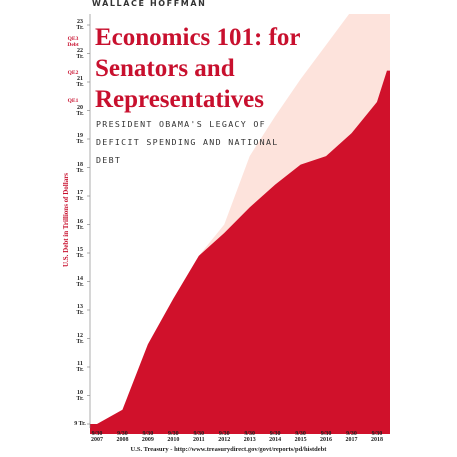 The image size is (457, 457). What do you see at coordinates (249, 437) in the screenshot?
I see `x-tick-label: 9/30 2013` at bounding box center [249, 437].